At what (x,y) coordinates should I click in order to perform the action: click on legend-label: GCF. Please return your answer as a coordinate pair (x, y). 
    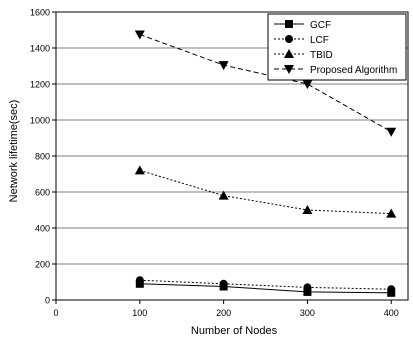
    Looking at the image, I should click on (320, 25).